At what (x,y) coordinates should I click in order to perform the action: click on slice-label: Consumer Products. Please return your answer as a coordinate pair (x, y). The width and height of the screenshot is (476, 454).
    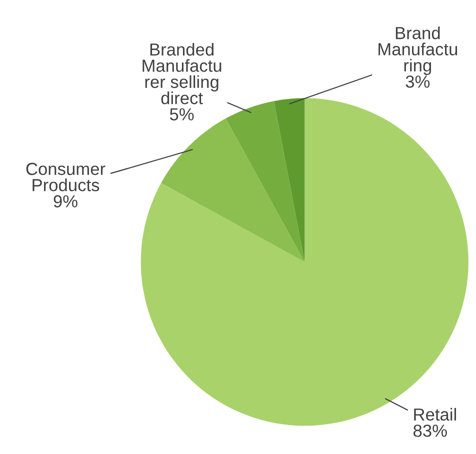
    Looking at the image, I should click on (66, 177).